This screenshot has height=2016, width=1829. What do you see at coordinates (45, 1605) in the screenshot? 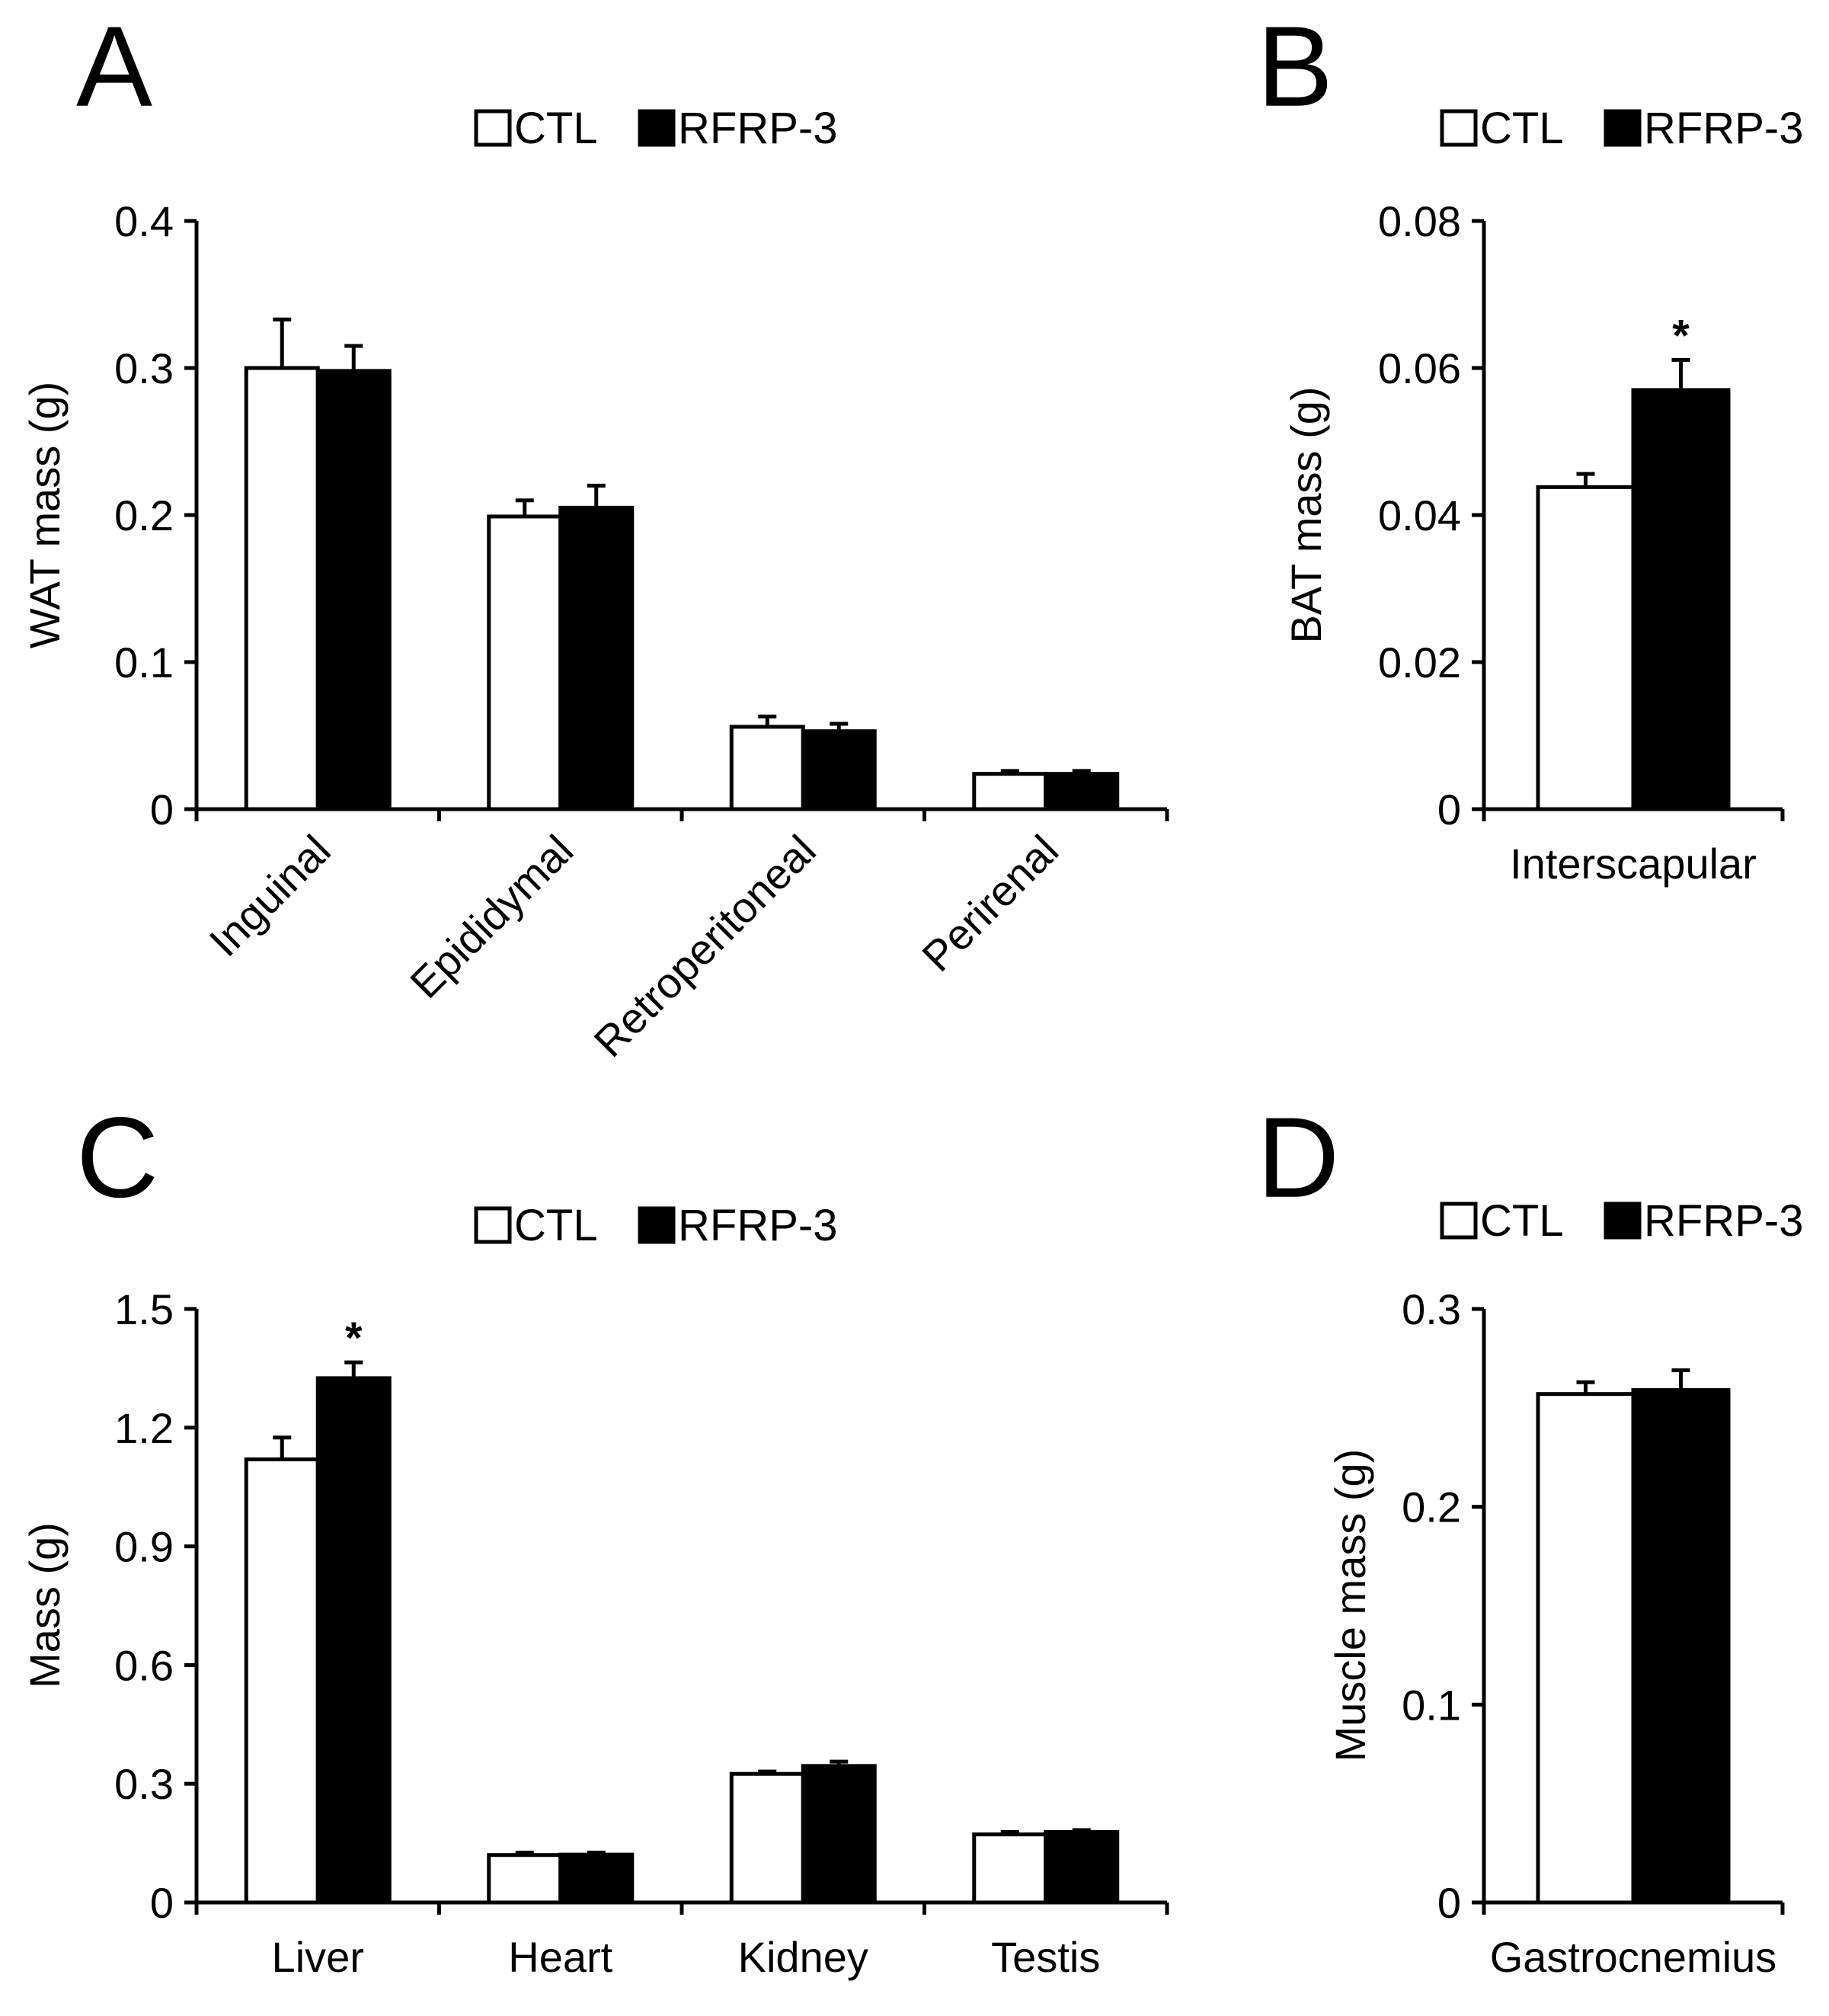
I see `y-axis-label: Mass (g)` at bounding box center [45, 1605].